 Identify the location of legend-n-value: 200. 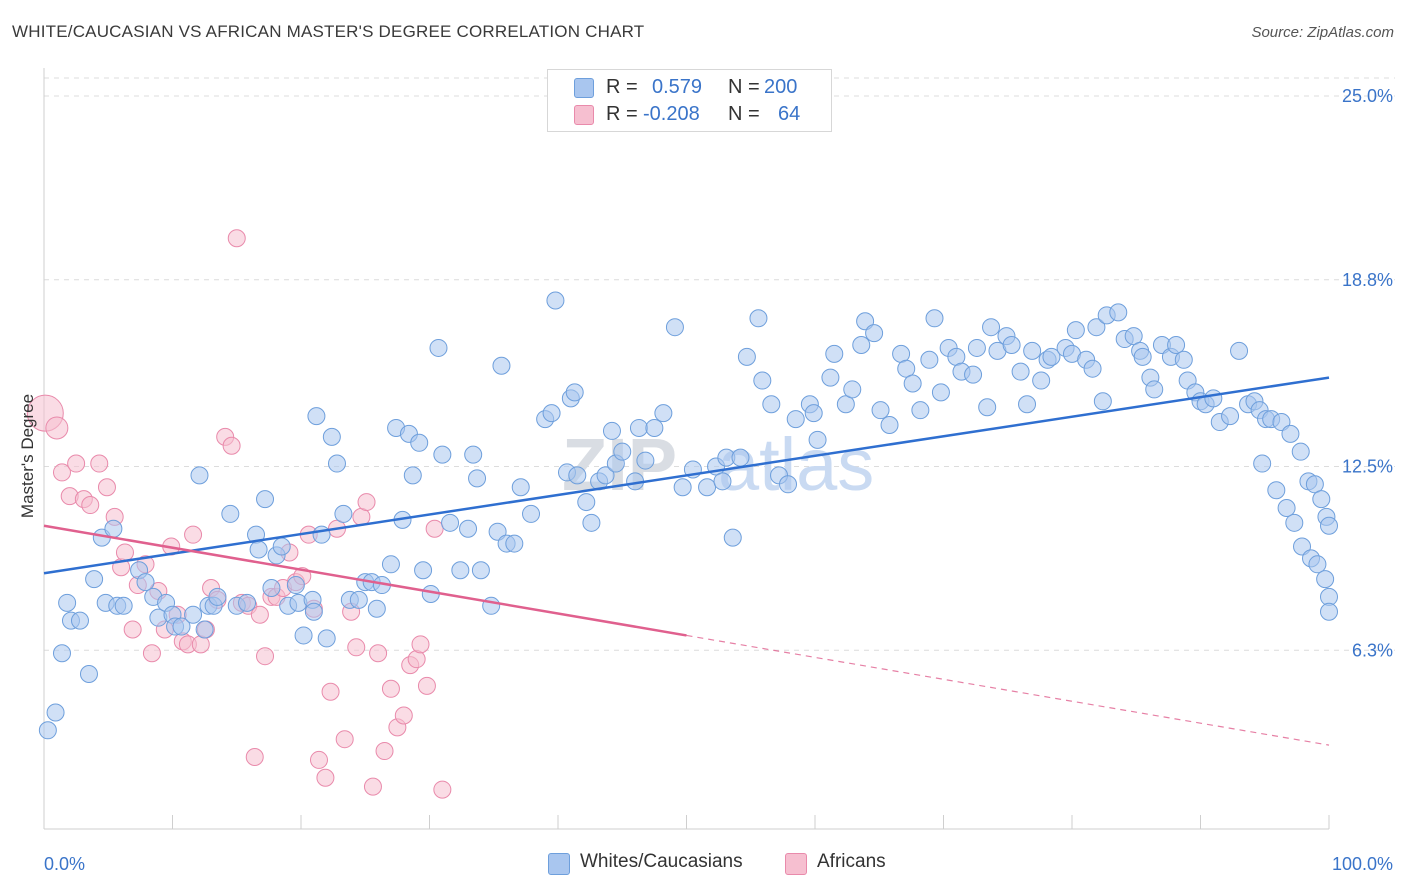
(781, 87).